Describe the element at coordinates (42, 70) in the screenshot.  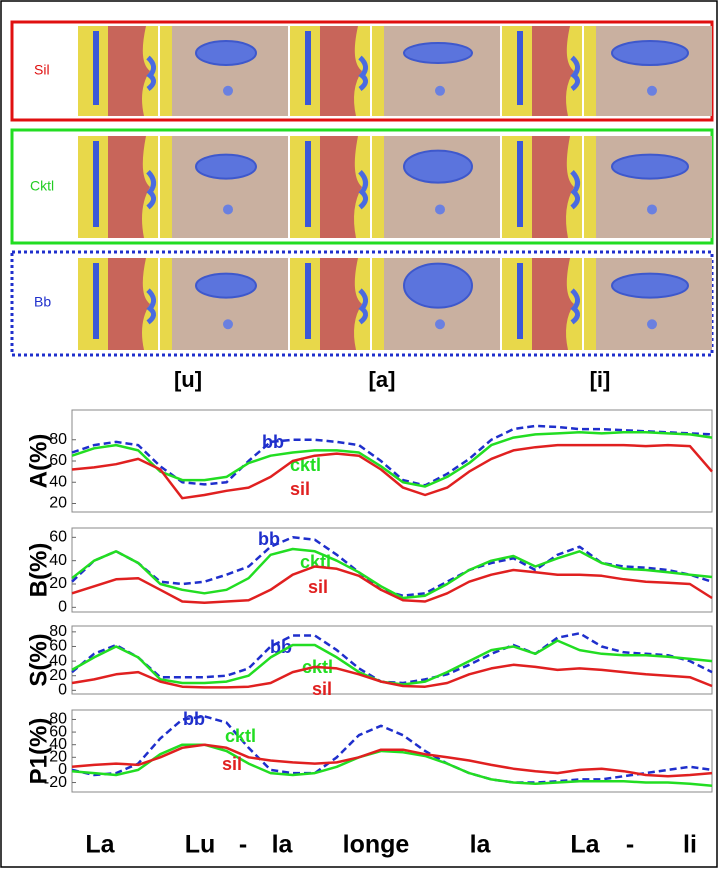
I see `row-label: Sil` at that location.